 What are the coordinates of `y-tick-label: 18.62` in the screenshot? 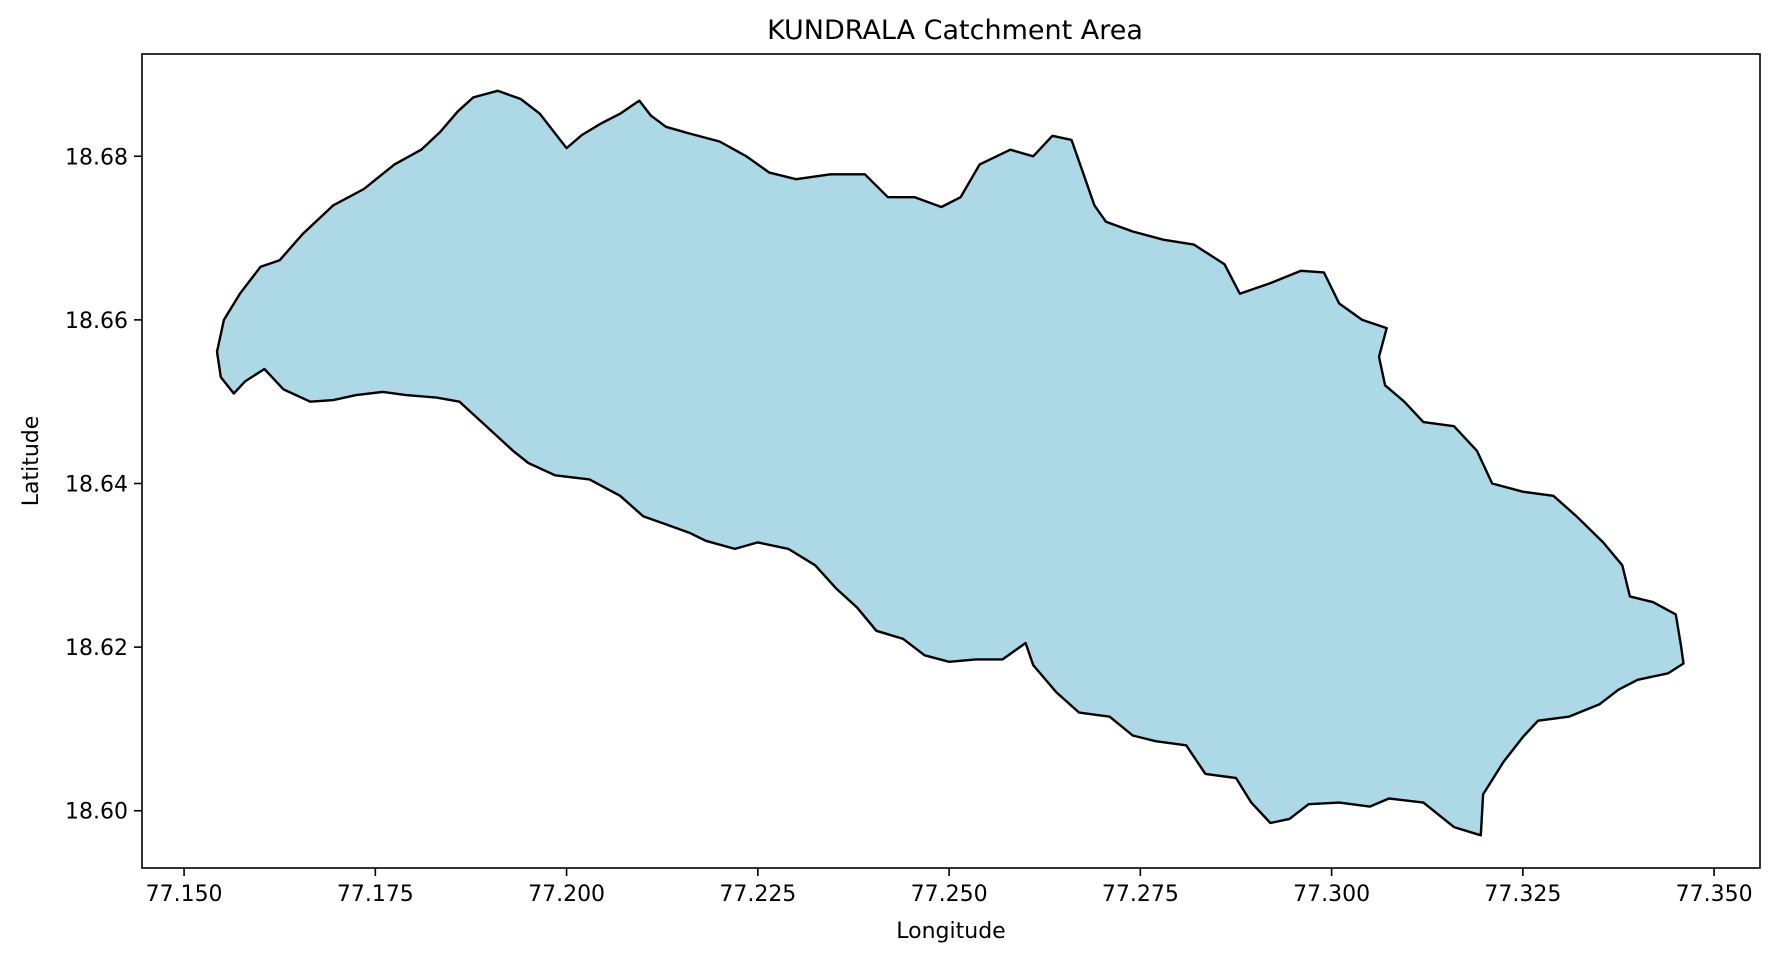 It's located at (96, 648).